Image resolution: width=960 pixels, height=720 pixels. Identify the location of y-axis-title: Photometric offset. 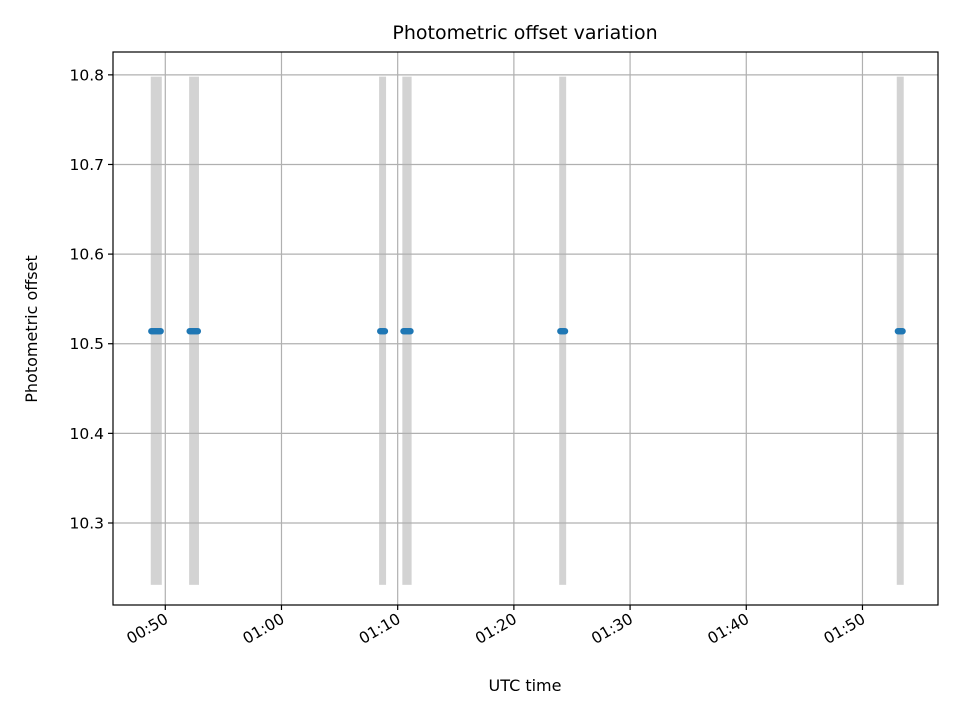
(31, 329).